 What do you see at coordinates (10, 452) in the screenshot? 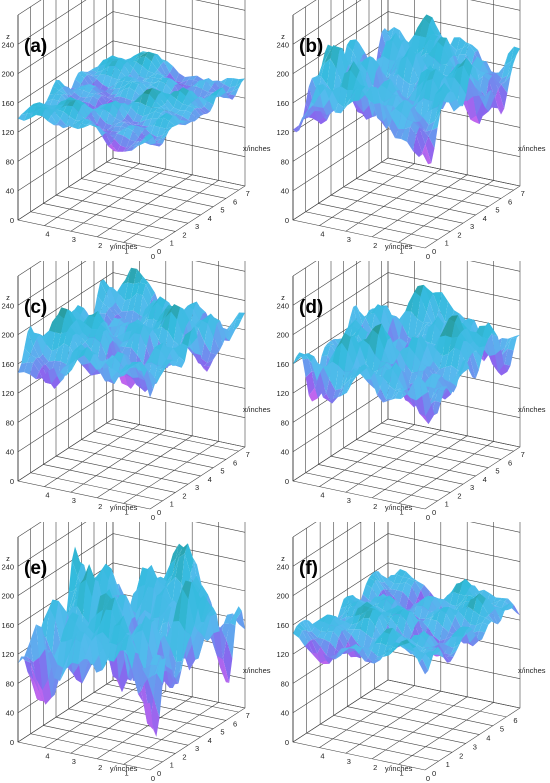
I see `z-tick-label: 40` at bounding box center [10, 452].